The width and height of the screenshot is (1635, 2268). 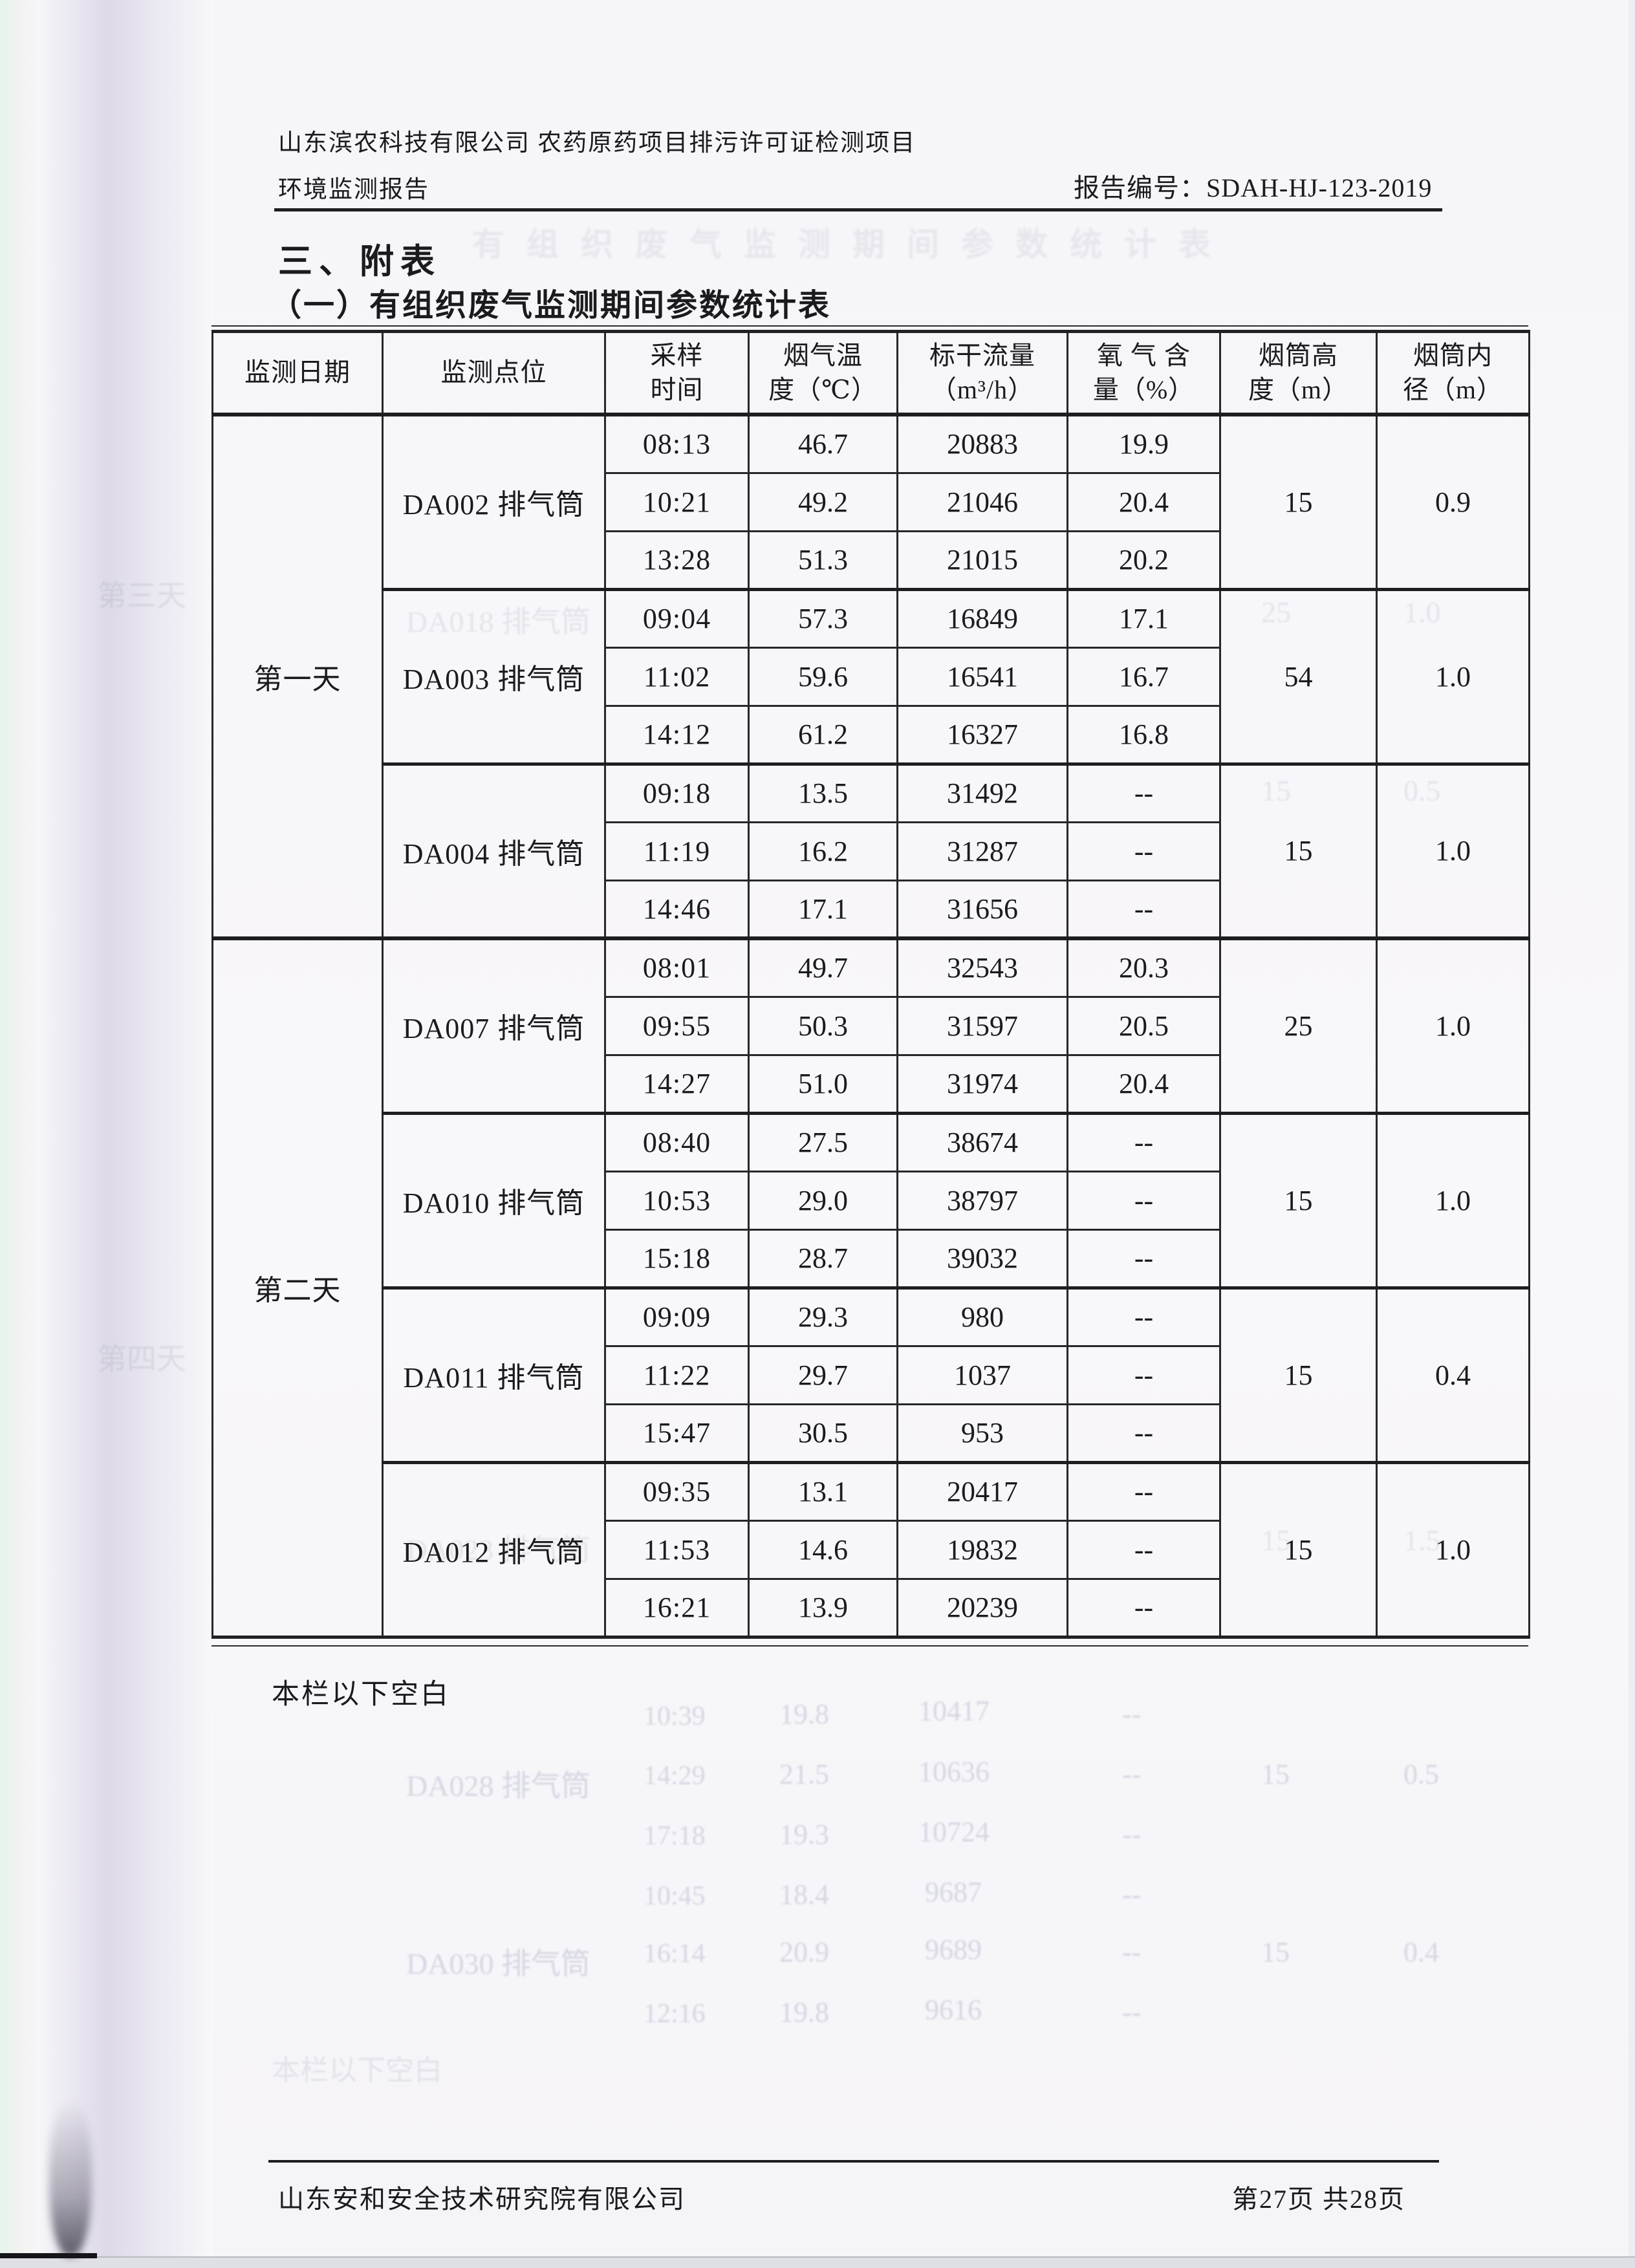 I want to click on temp-cell: 29.7, so click(x=823, y=1375).